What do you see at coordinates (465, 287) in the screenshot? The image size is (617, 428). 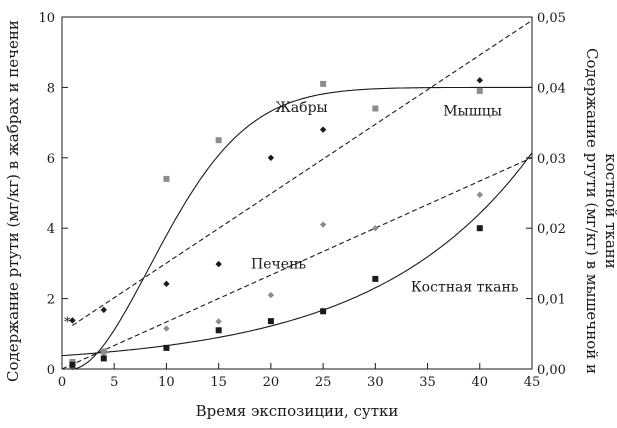 I see `annotation-label: Костная ткань` at bounding box center [465, 287].